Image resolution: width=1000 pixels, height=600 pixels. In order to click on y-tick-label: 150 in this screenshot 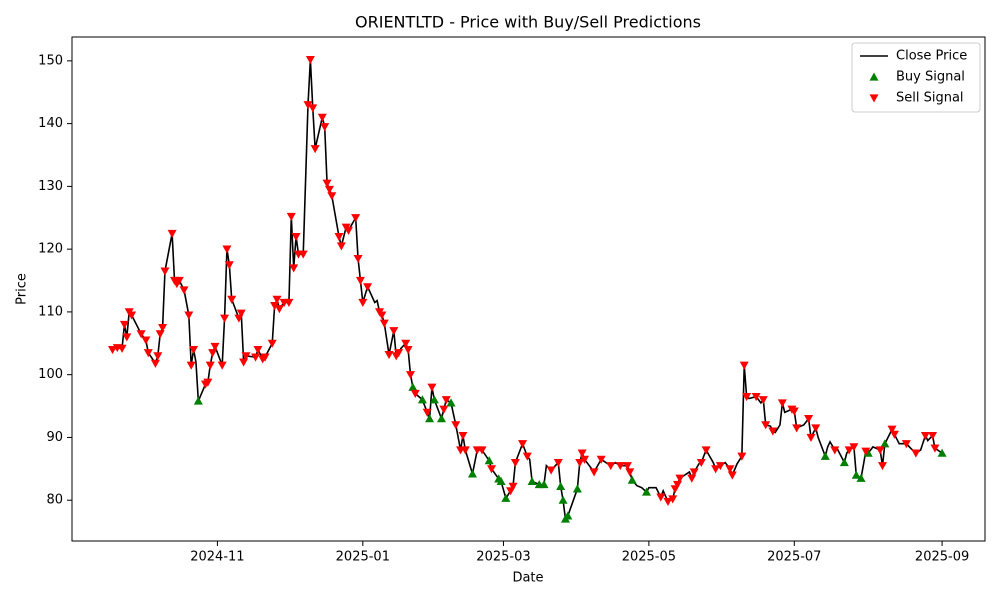, I will do `click(50, 60)`.